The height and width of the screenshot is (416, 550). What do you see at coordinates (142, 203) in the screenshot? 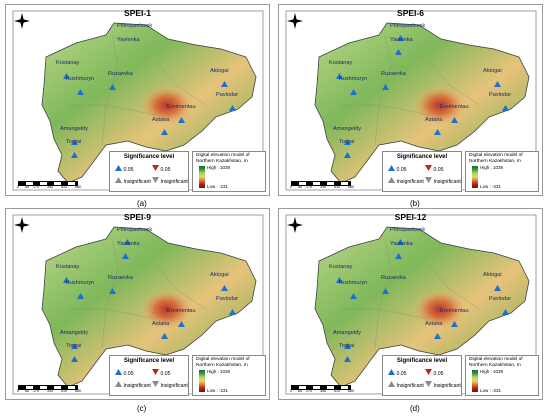
I see `panel-caption: (a)` at bounding box center [142, 203].